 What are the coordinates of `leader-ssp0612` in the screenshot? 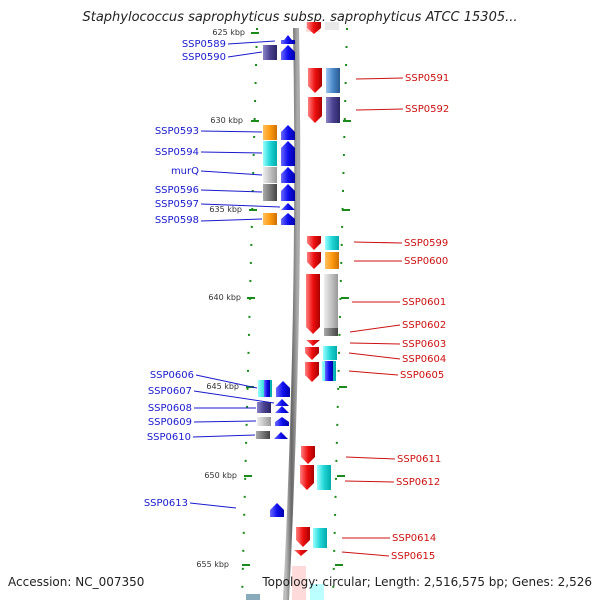 It's located at (369, 481).